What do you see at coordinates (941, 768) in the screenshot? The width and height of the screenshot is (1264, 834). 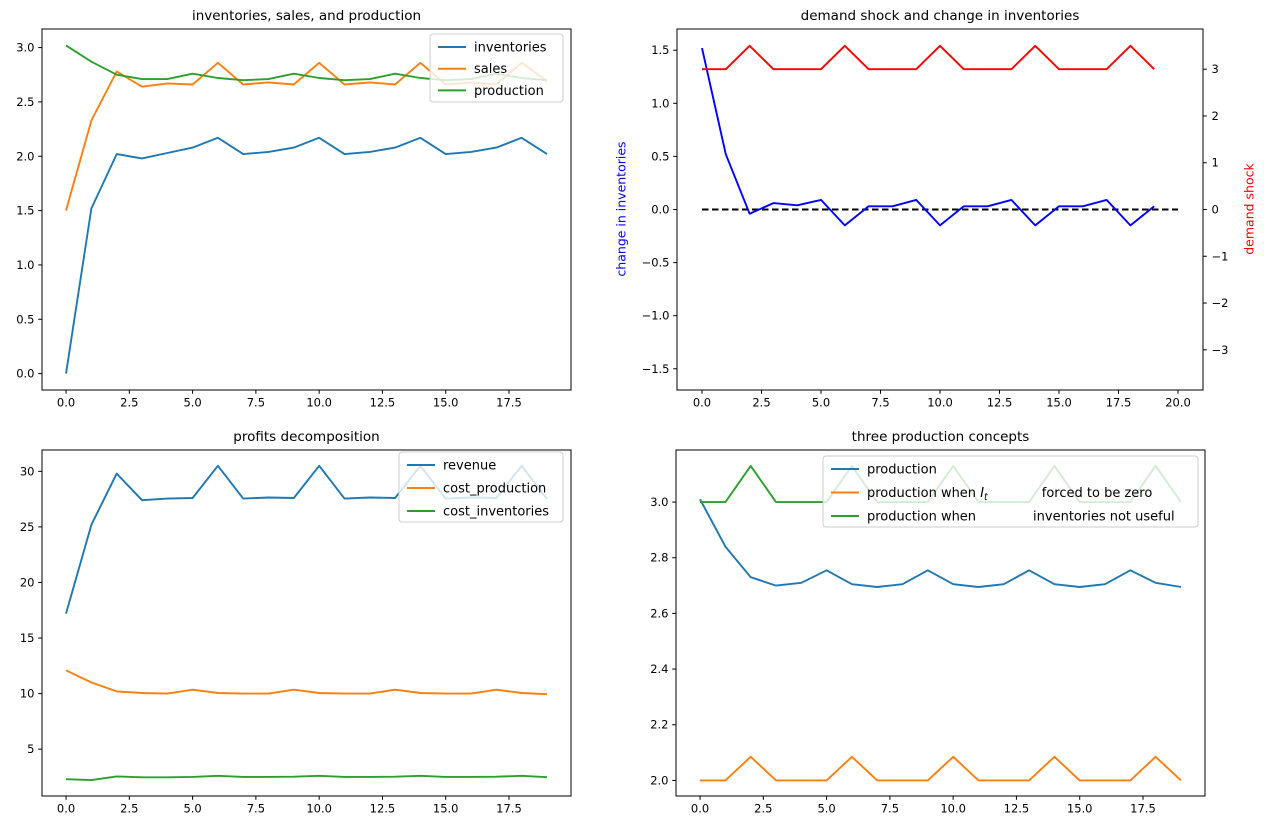 I see `production-when-i-t-forced-to-be-zero-line` at bounding box center [941, 768].